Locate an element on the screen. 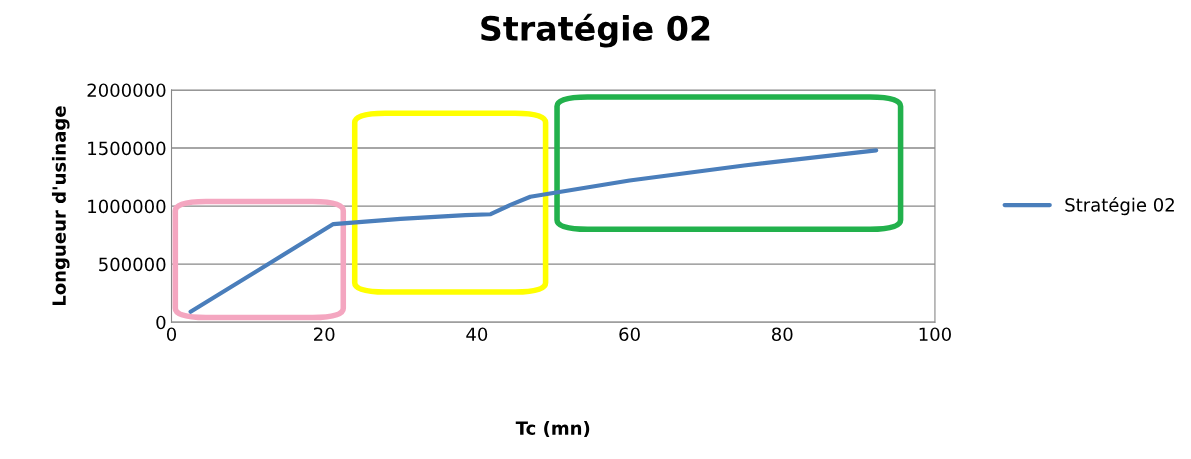 Image resolution: width=1191 pixels, height=459 pixels. y-tick-label: 500000 is located at coordinates (132, 264).